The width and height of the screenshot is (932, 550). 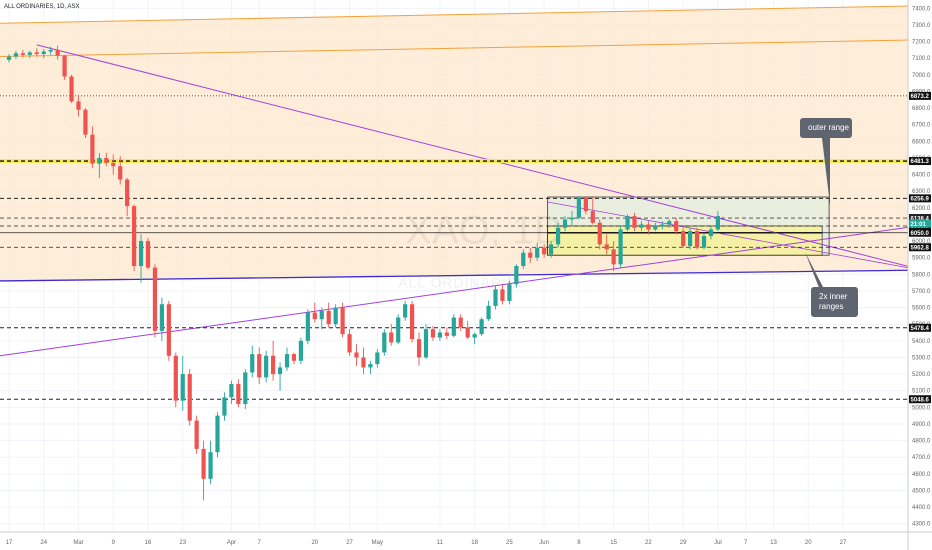 I want to click on y-tick-label: 6600.0, so click(x=921, y=142).